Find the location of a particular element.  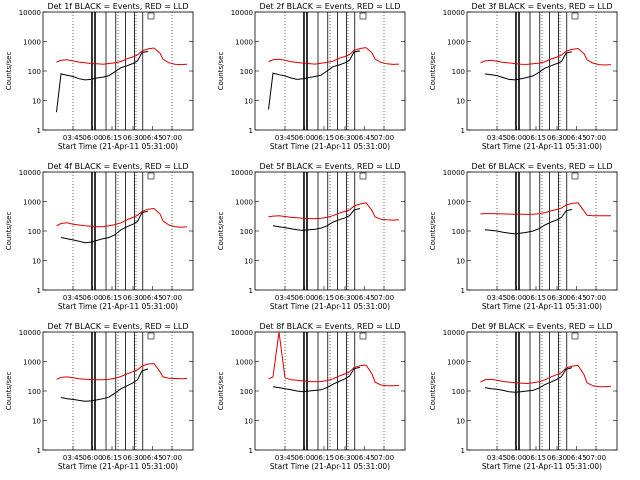

panel-title: Det 3f BLACK = Events, RED = LLD is located at coordinates (541, 6).